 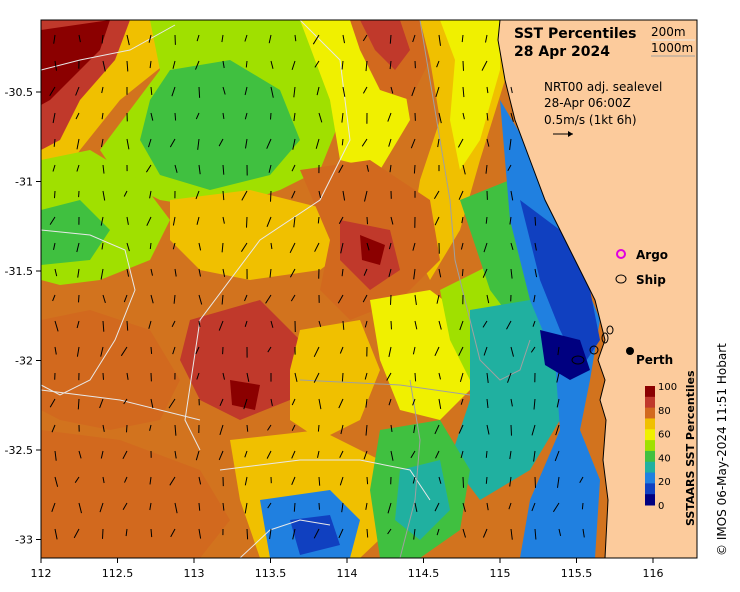 I want to click on perth-marker-icon, so click(x=630, y=351).